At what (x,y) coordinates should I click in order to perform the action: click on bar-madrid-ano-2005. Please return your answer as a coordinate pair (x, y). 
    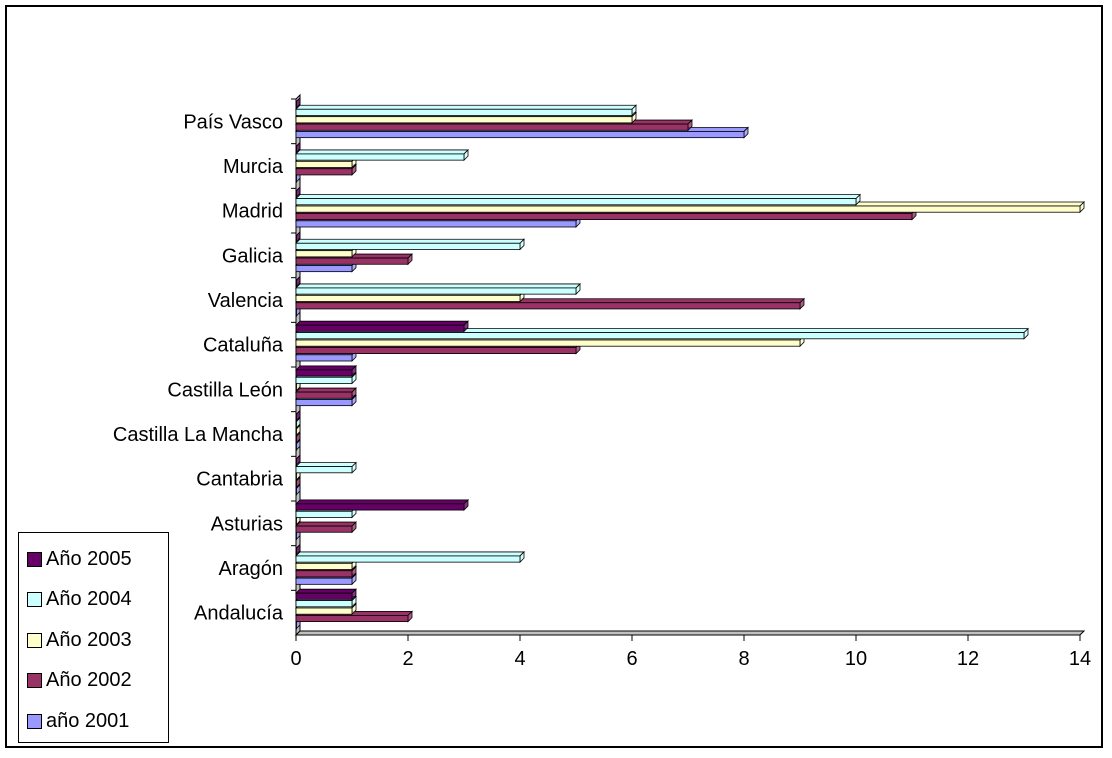
    Looking at the image, I should click on (298, 192).